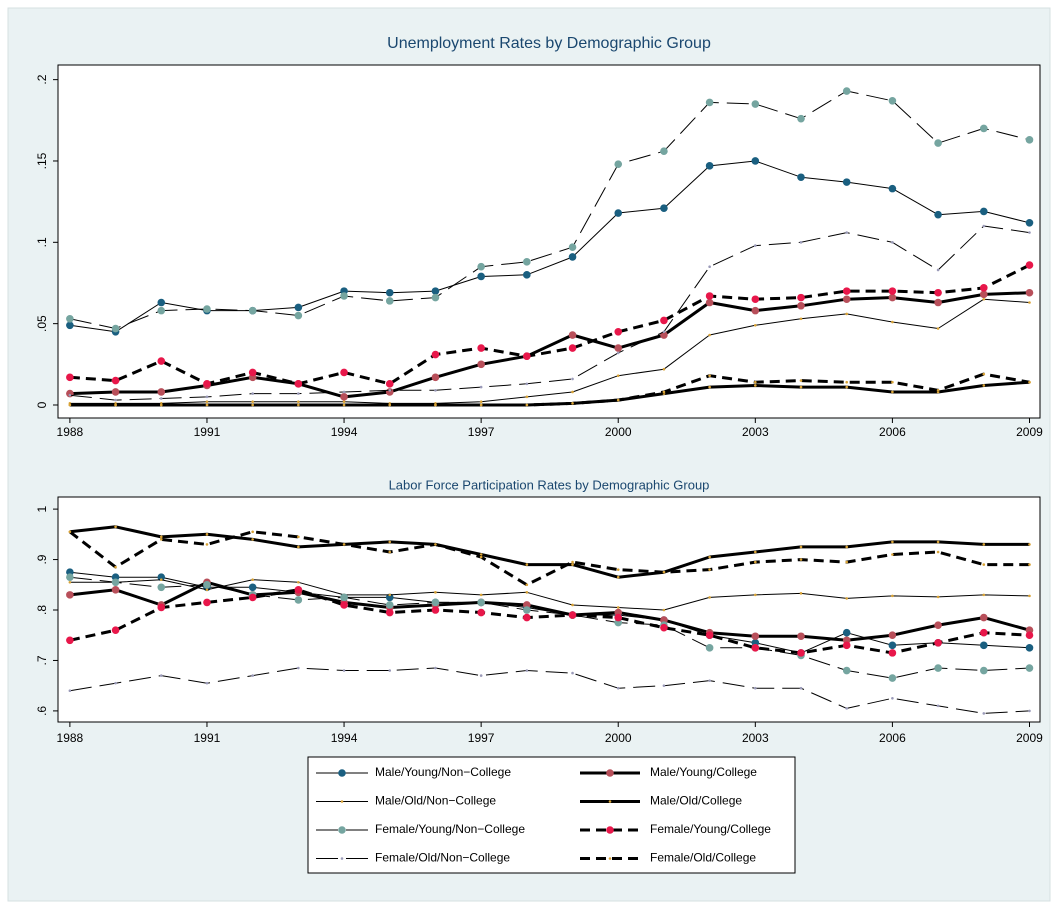 The image size is (1058, 910). Describe the element at coordinates (42, 660) in the screenshot. I see `y-tick-label: .7` at that location.